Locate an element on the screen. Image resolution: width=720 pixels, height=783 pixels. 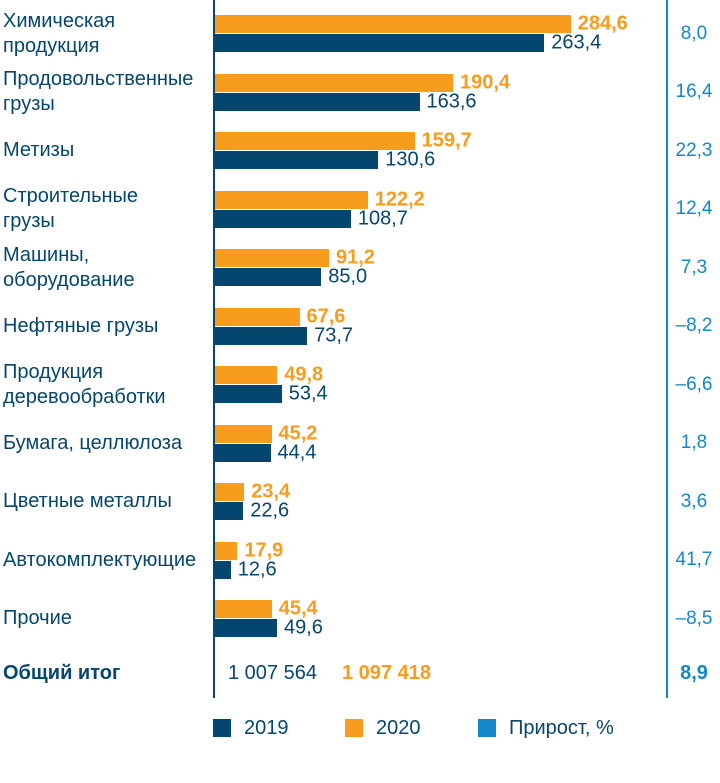
bar-2019: 163,6 is located at coordinates (346, 101).